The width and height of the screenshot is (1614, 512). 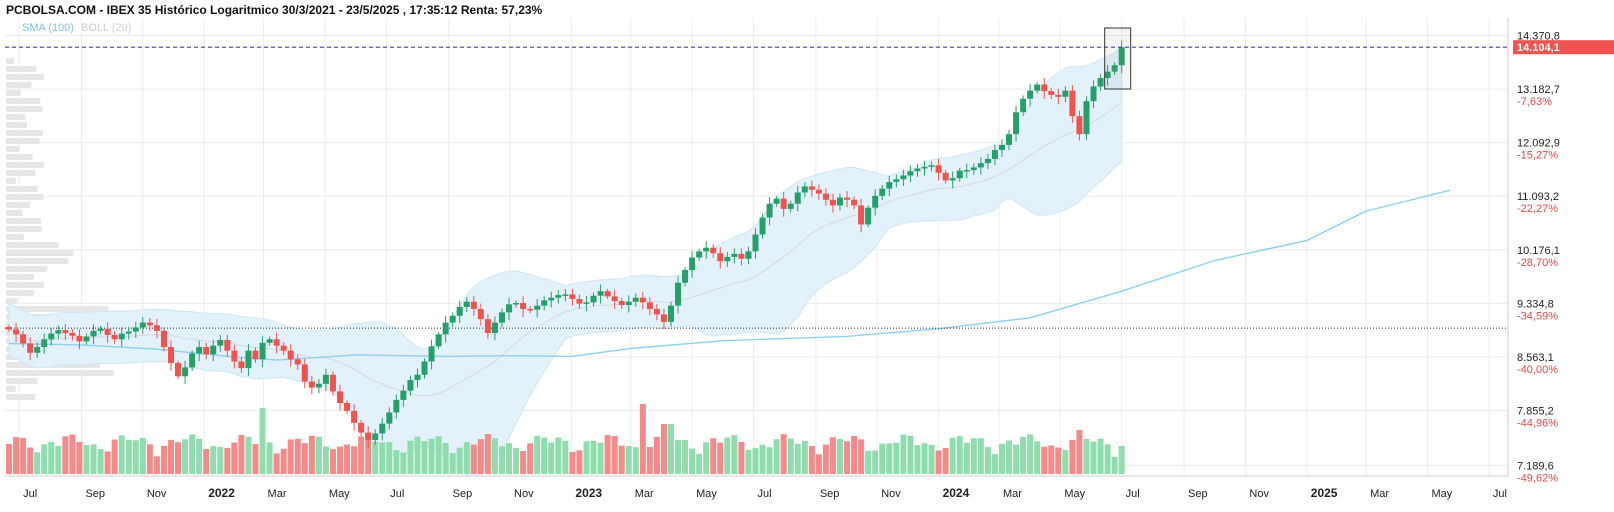 What do you see at coordinates (1535, 358) in the screenshot?
I see `price-tick-label: 8.563,1` at bounding box center [1535, 358].